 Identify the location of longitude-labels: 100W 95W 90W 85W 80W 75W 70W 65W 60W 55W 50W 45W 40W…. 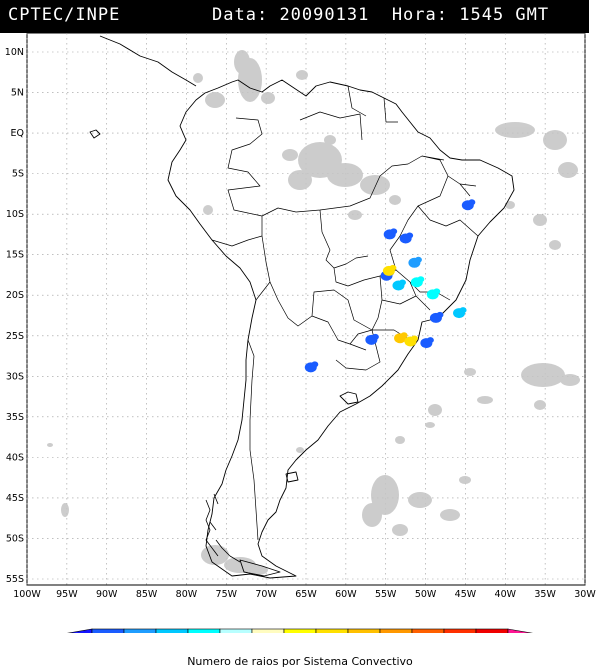
(304, 594).